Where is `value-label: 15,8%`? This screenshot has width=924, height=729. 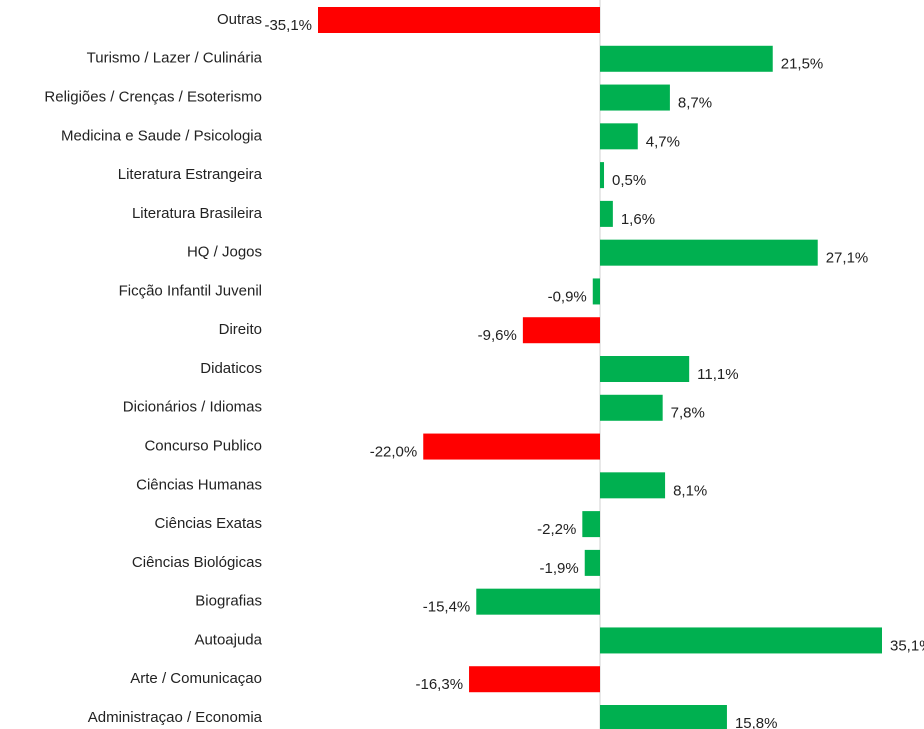 value-label: 15,8% is located at coordinates (756, 722).